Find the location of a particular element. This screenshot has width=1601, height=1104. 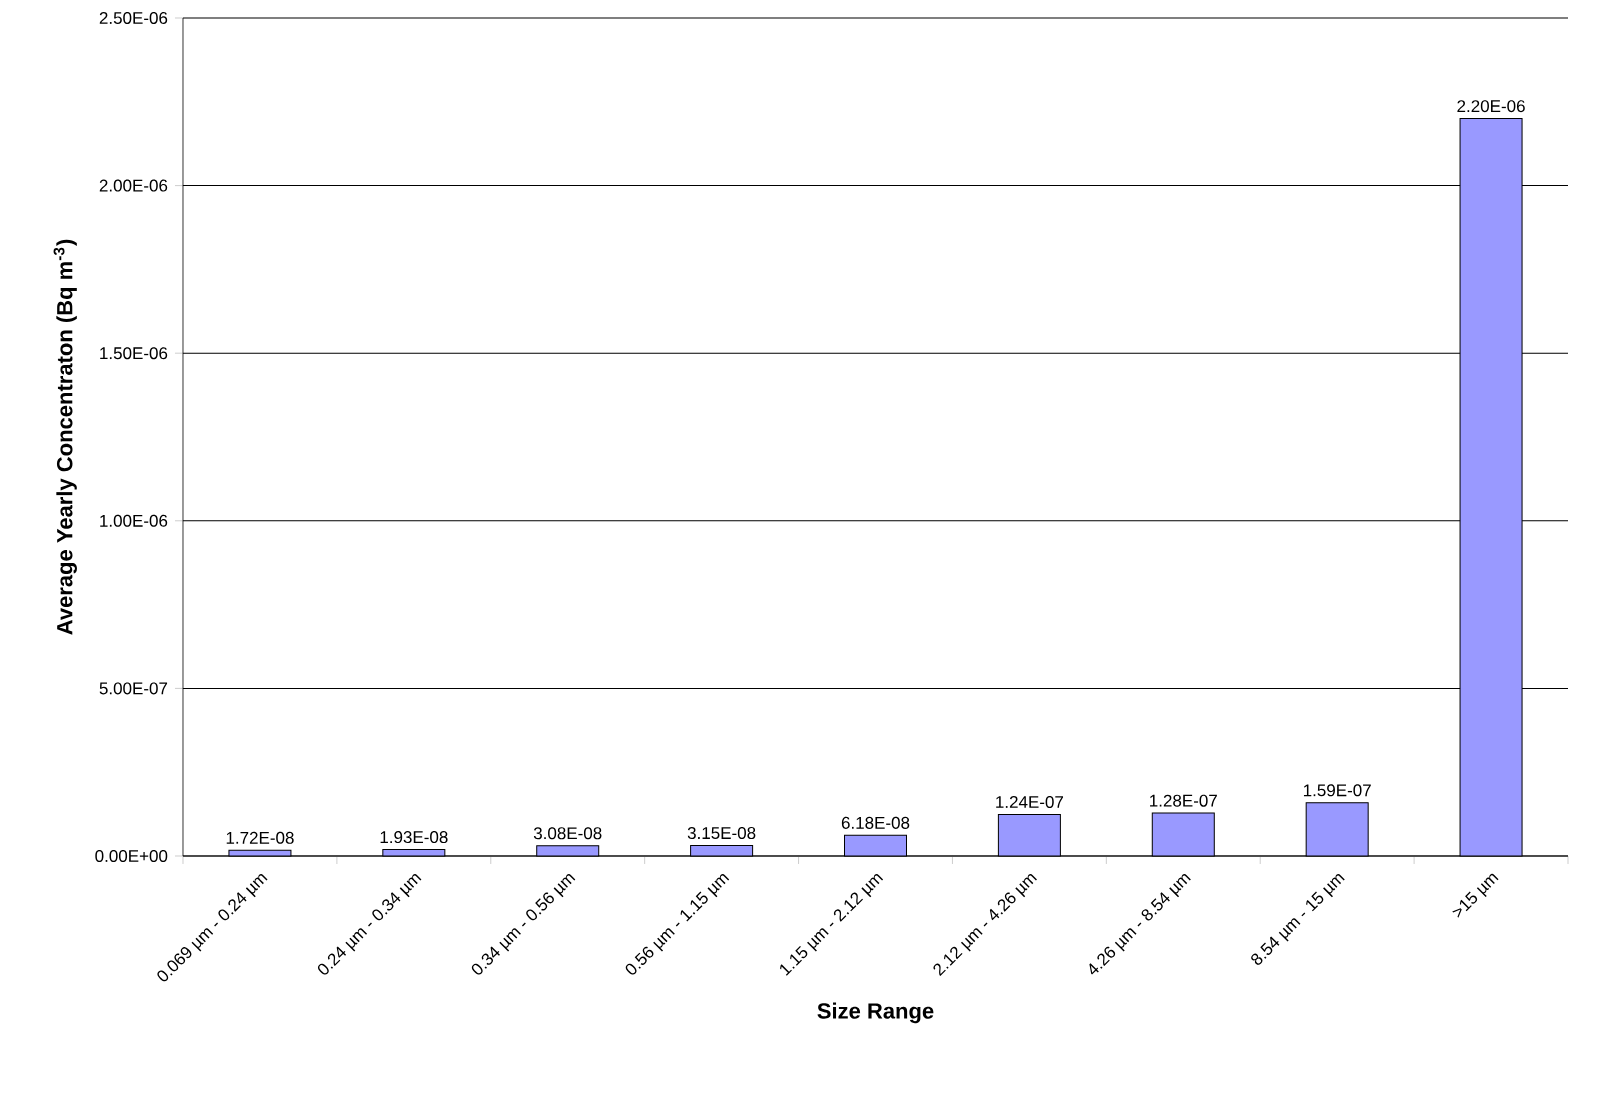

data-label: 3.08E-08 is located at coordinates (567, 833).